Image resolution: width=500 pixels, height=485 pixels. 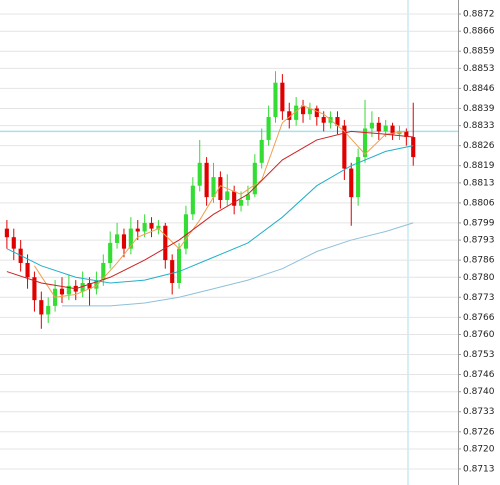 I want to click on y-tick-label: 0.8839, so click(x=479, y=109).